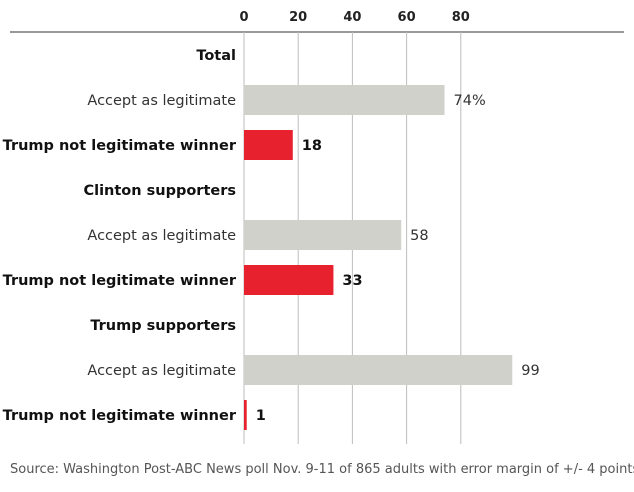 The width and height of the screenshot is (634, 492). I want to click on group-label: Trump supporters, so click(163, 326).